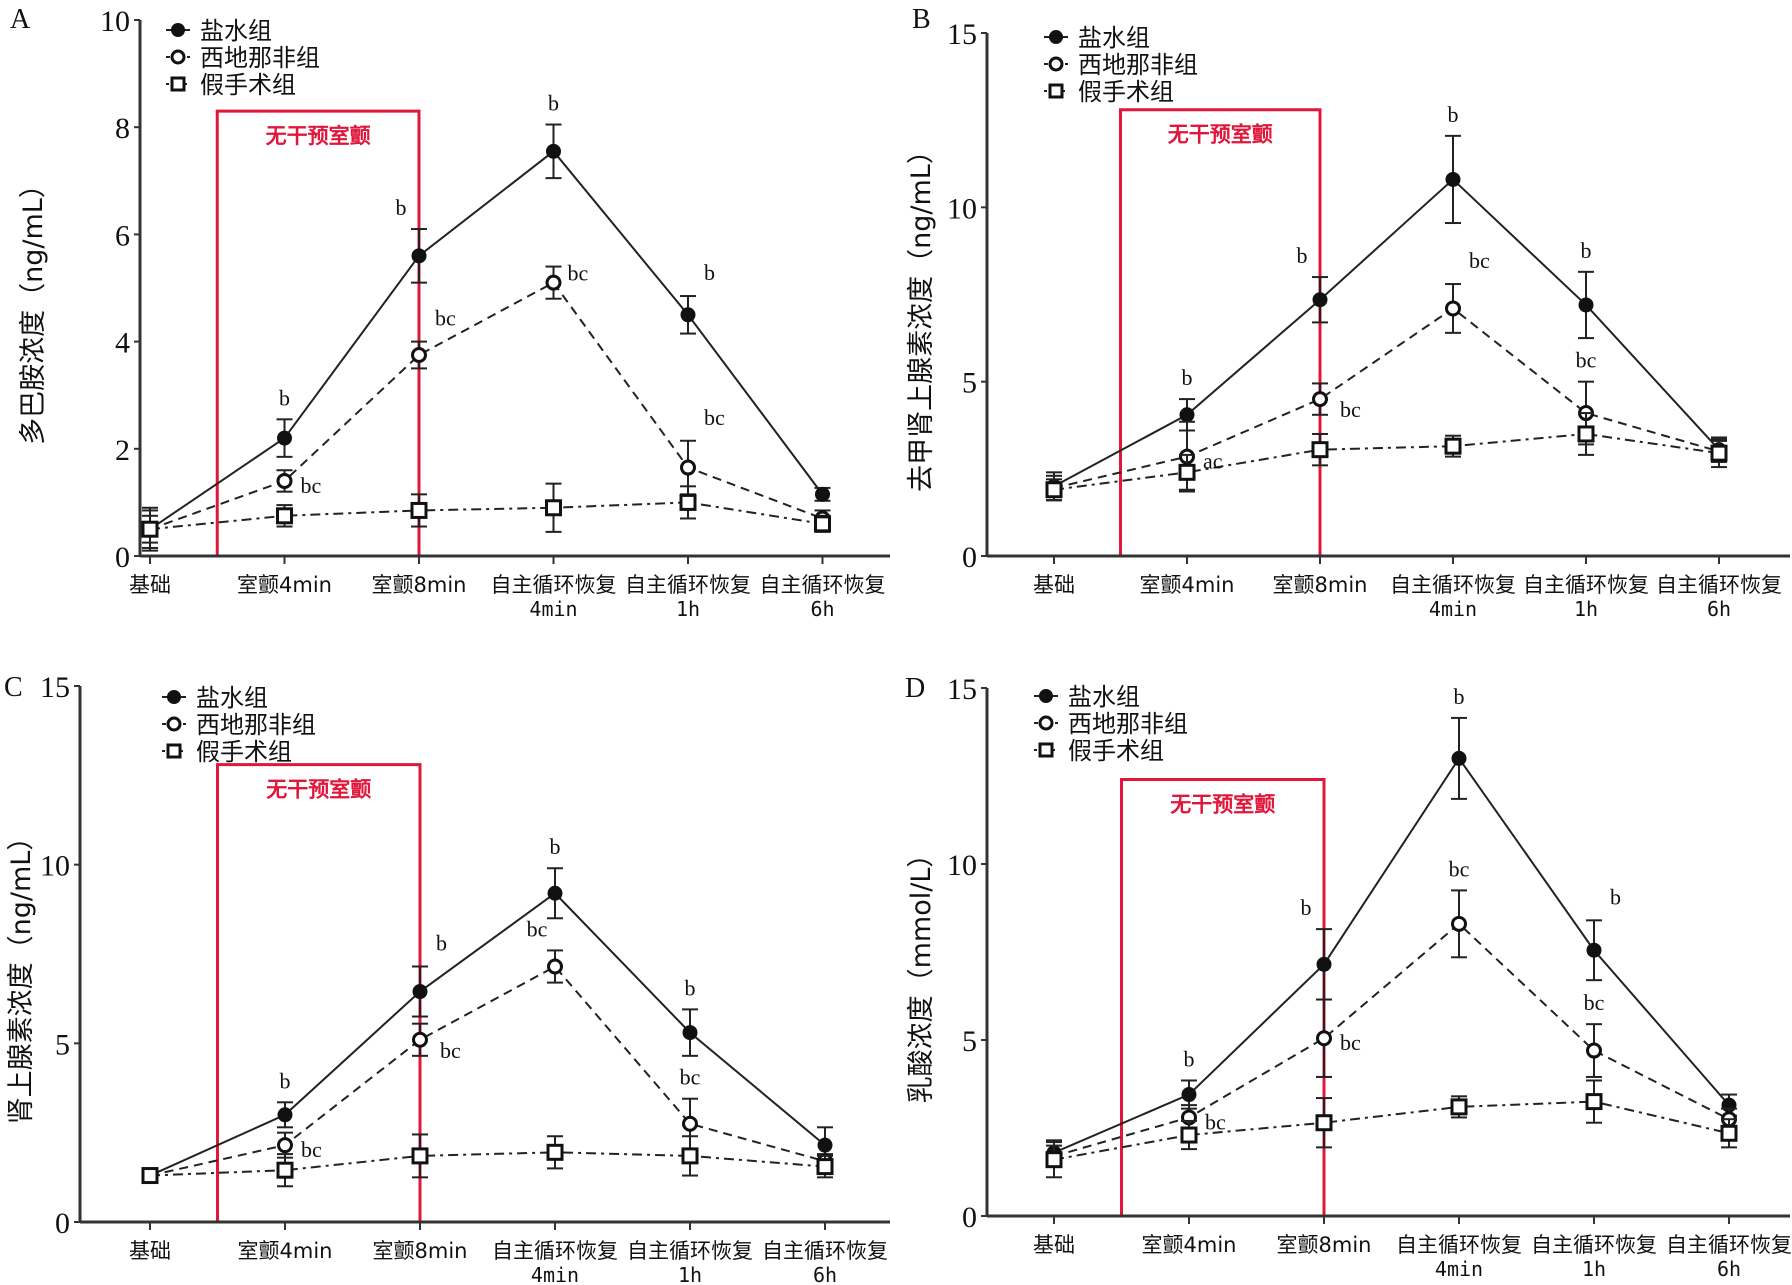 The width and height of the screenshot is (1792, 1285). Describe the element at coordinates (969, 557) in the screenshot. I see `y-tick-label: 0` at that location.